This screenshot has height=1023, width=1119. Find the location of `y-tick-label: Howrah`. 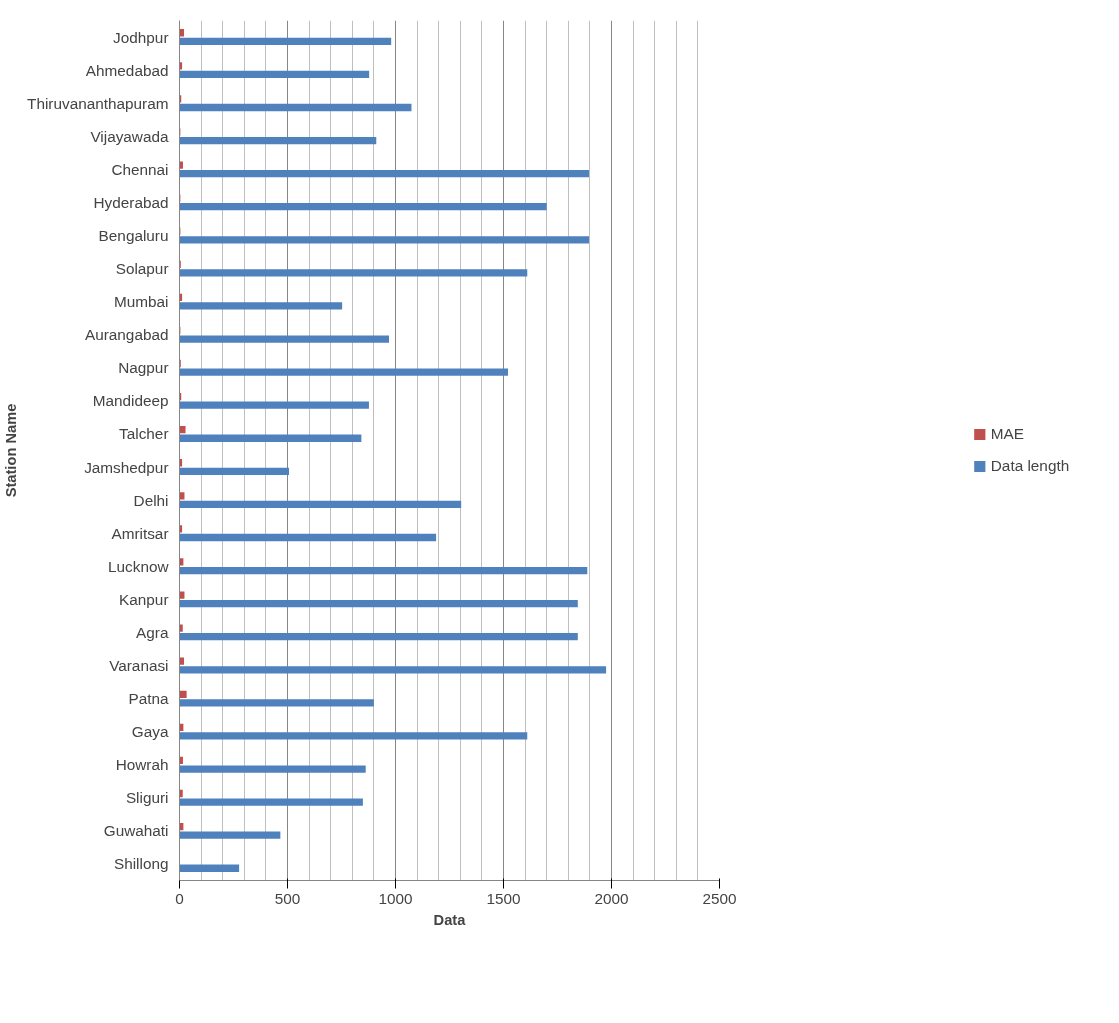

y-tick-label: Howrah is located at coordinates (142, 765).